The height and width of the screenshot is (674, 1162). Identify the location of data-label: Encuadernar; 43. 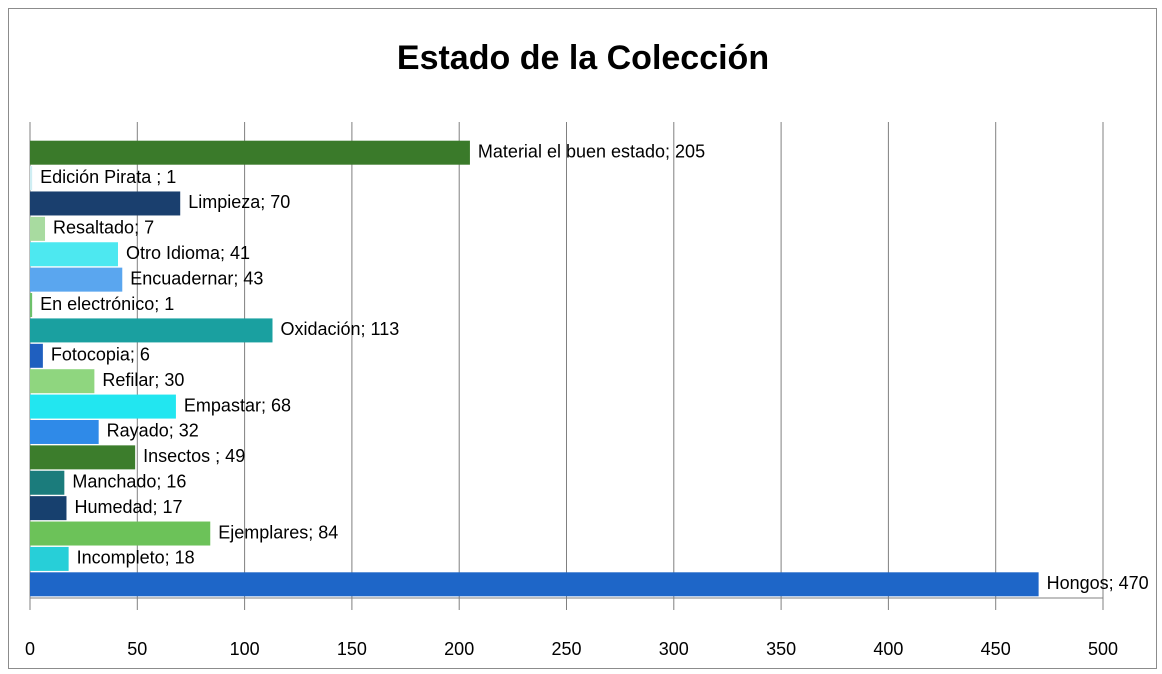
(196, 278).